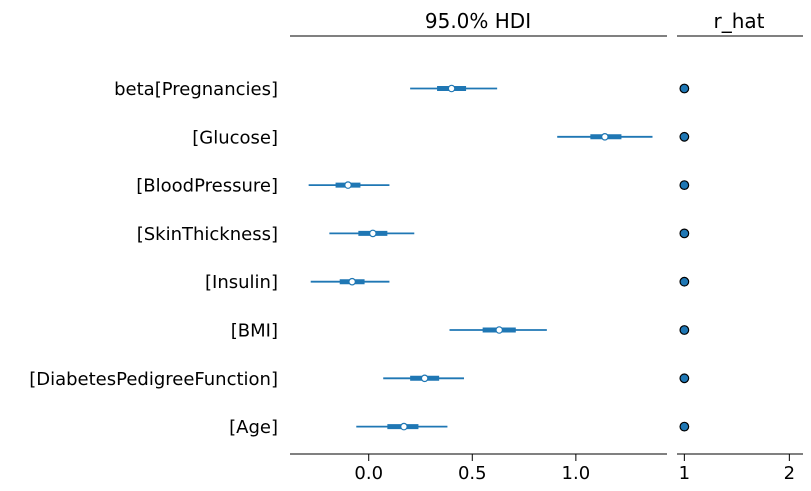 The image size is (811, 491). Describe the element at coordinates (207, 186) in the screenshot. I see `row-label: [BloodPressure]` at that location.